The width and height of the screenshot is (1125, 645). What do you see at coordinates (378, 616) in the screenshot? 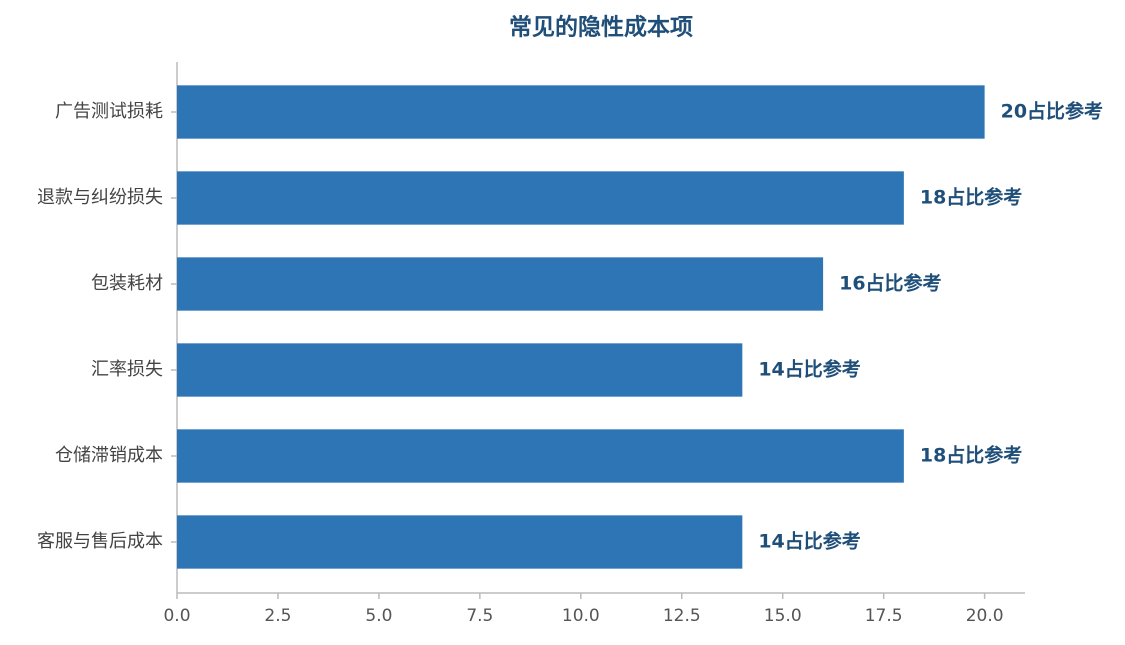
I see `x-tick-label: 5.0` at bounding box center [378, 616].